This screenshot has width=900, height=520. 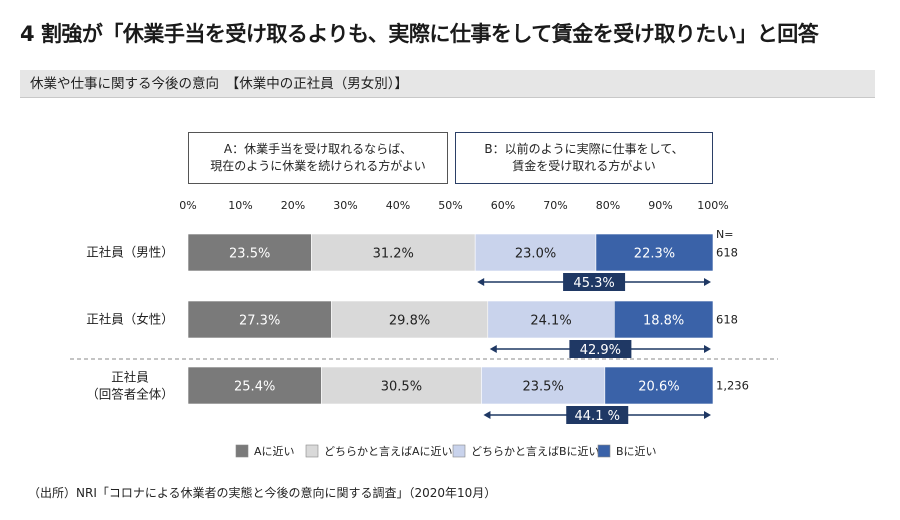 I want to click on x-tick-label: 40%, so click(x=398, y=205).